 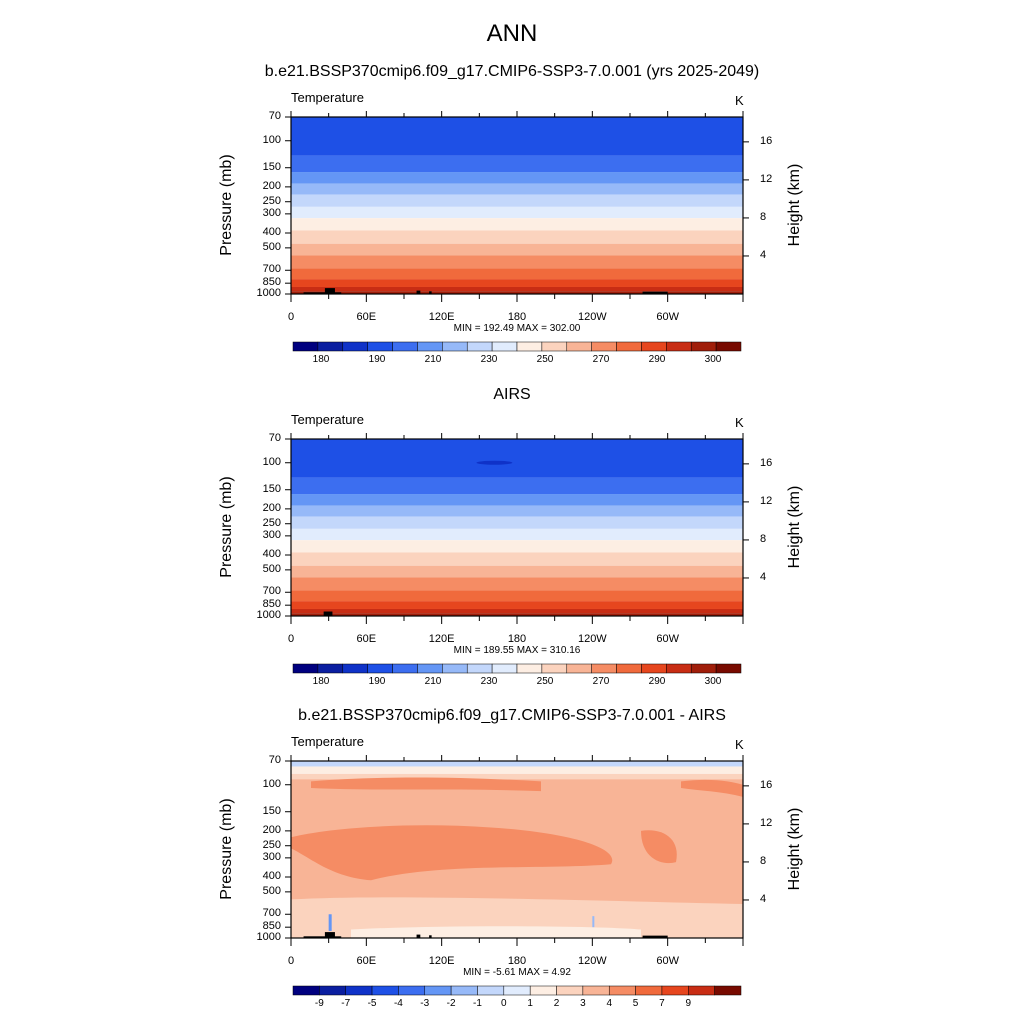 I want to click on colorbar-tick-label: 7, so click(x=662, y=1003).